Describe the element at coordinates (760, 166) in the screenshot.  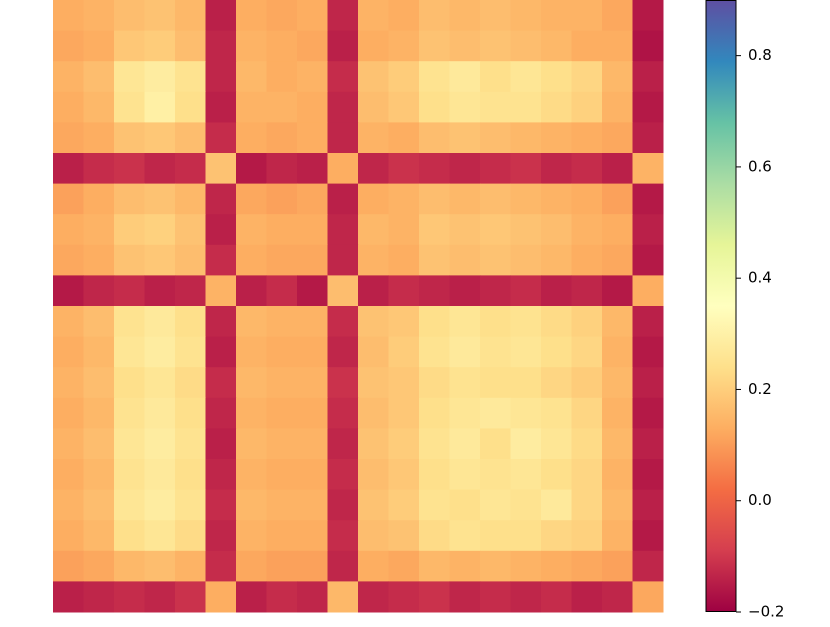
I see `colorbar-tick-label: 0.6` at that location.